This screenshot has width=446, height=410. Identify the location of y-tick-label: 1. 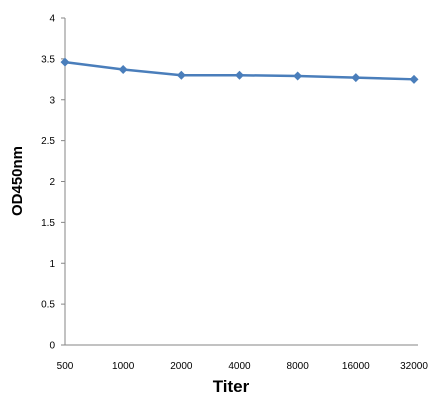
(52, 264).